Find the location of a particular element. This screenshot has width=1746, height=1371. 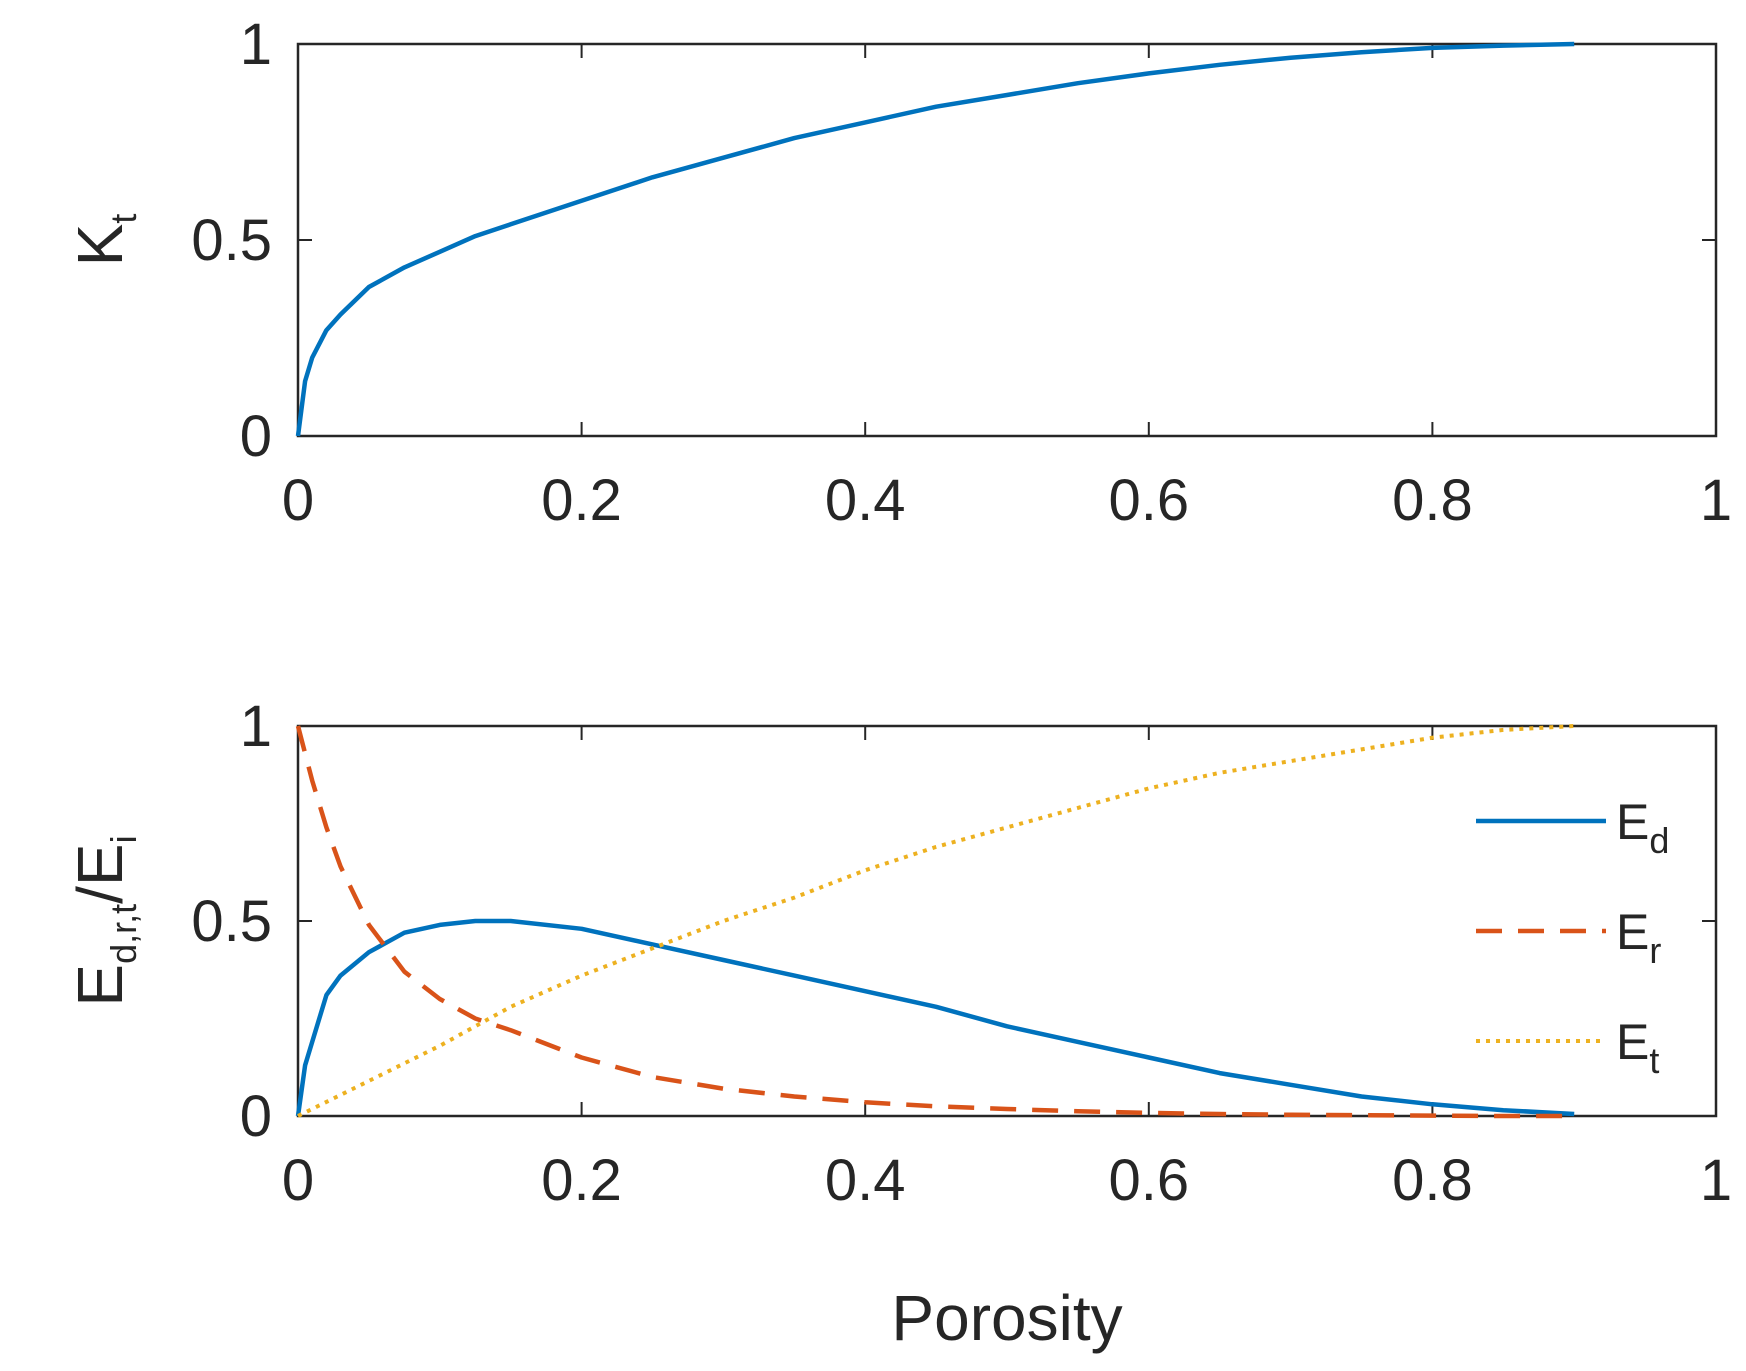

legend: Ed Er Et is located at coordinates (1572, 937).